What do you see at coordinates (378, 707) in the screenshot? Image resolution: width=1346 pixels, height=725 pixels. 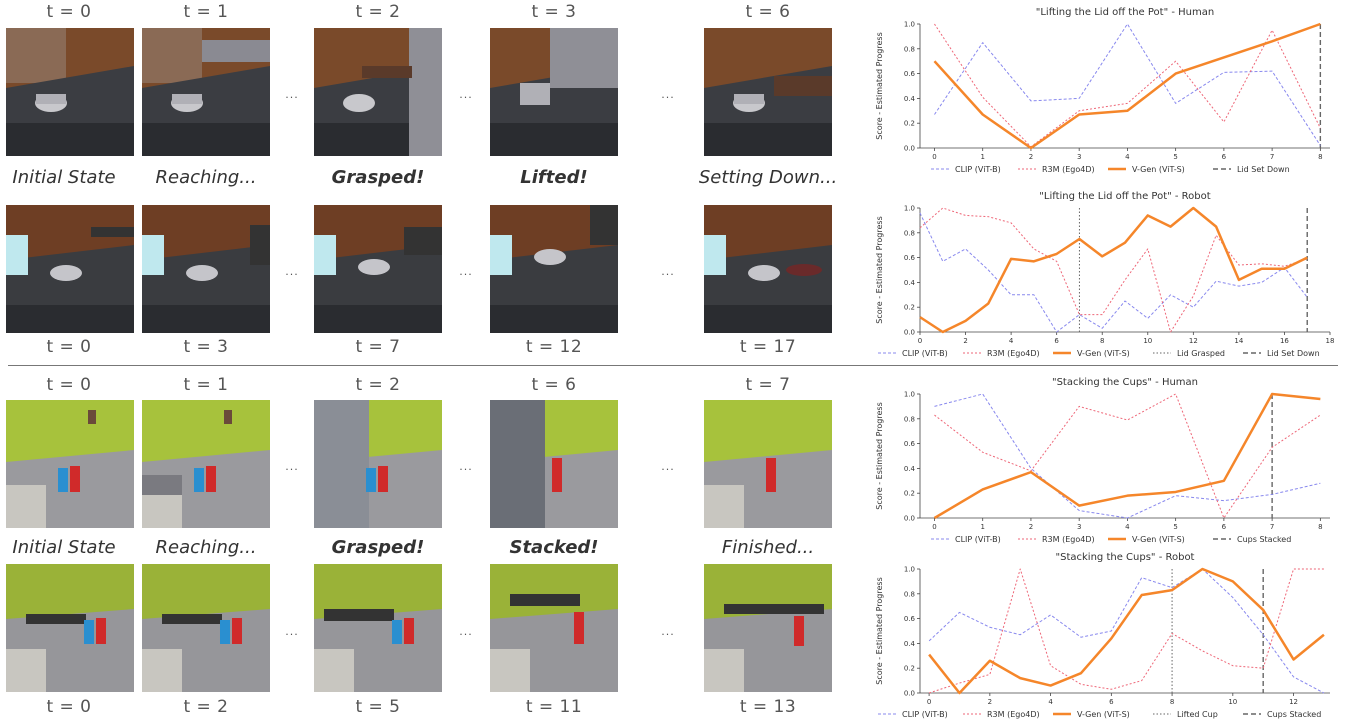 I see `robot-time-label: t = 5` at bounding box center [378, 707].